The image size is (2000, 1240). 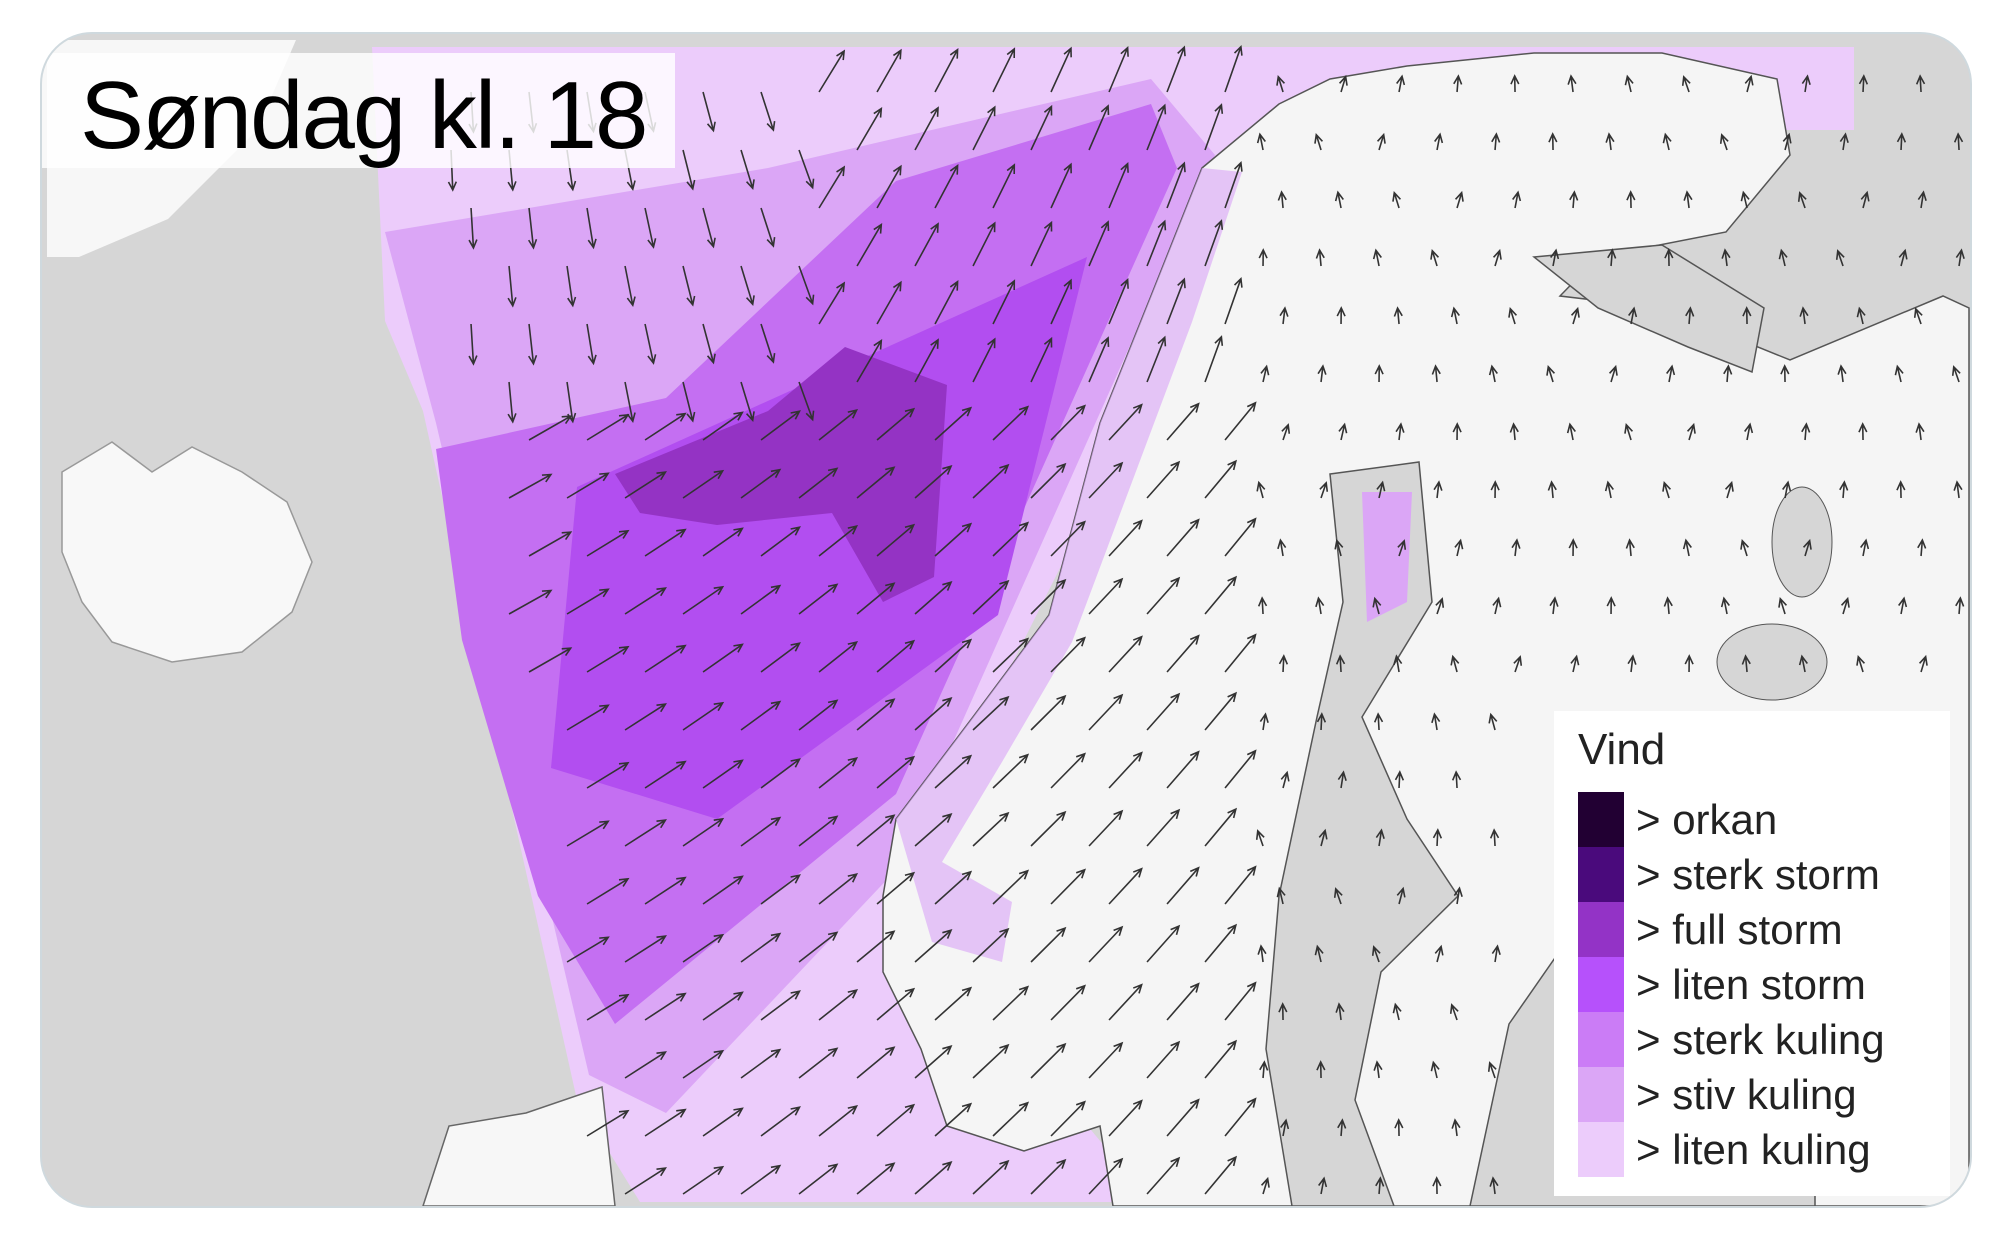 What do you see at coordinates (819, 538) in the screenshot?
I see `zone-liten-storm` at bounding box center [819, 538].